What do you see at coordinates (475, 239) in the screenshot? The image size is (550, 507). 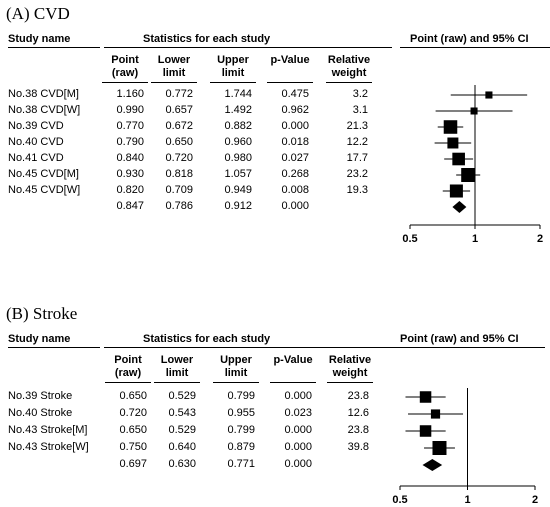 I see `x-tick-label: 1` at bounding box center [475, 239].